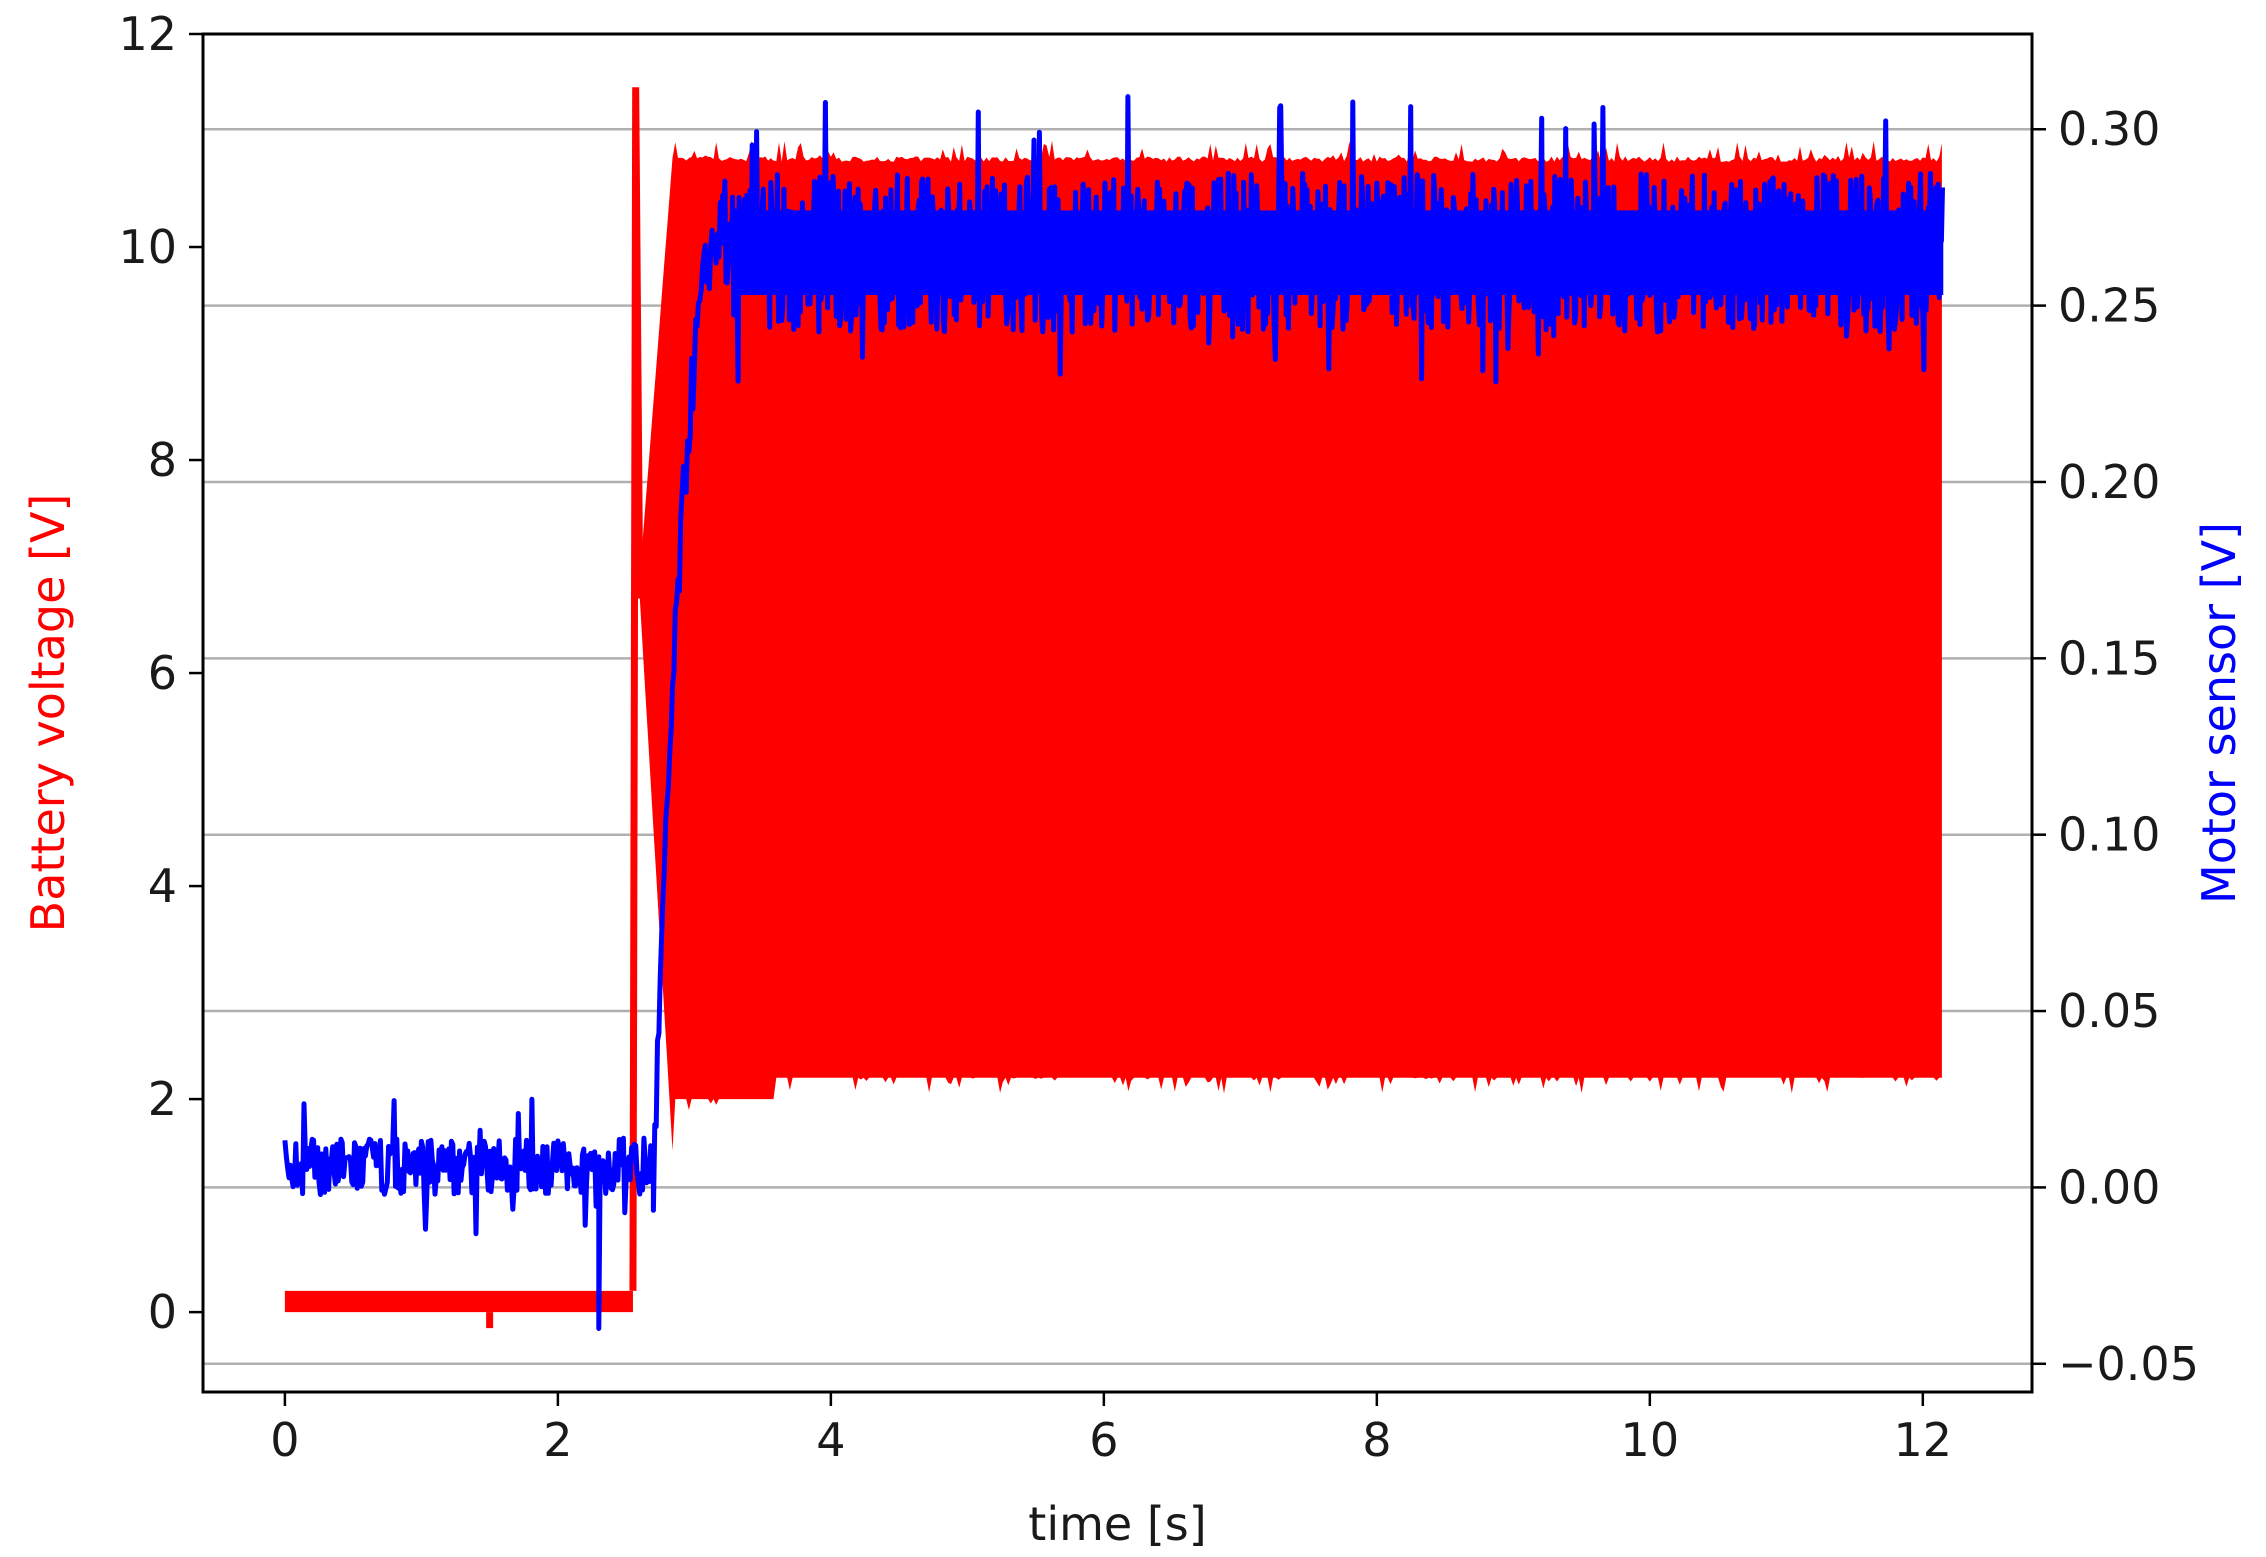  Describe the element at coordinates (1923, 1440) in the screenshot. I see `x-tick-label: 12` at that location.